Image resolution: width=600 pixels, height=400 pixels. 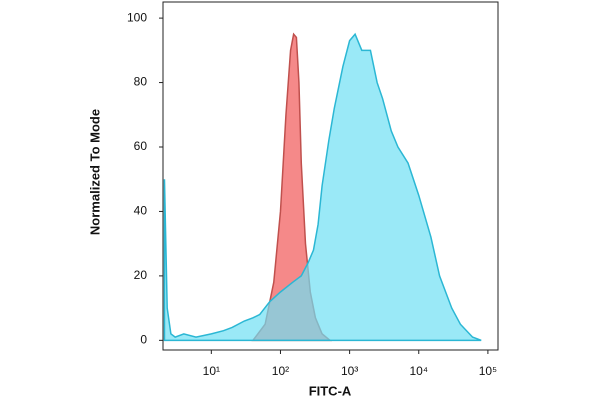 What do you see at coordinates (143, 340) in the screenshot?
I see `y-tick-label: 0` at bounding box center [143, 340].